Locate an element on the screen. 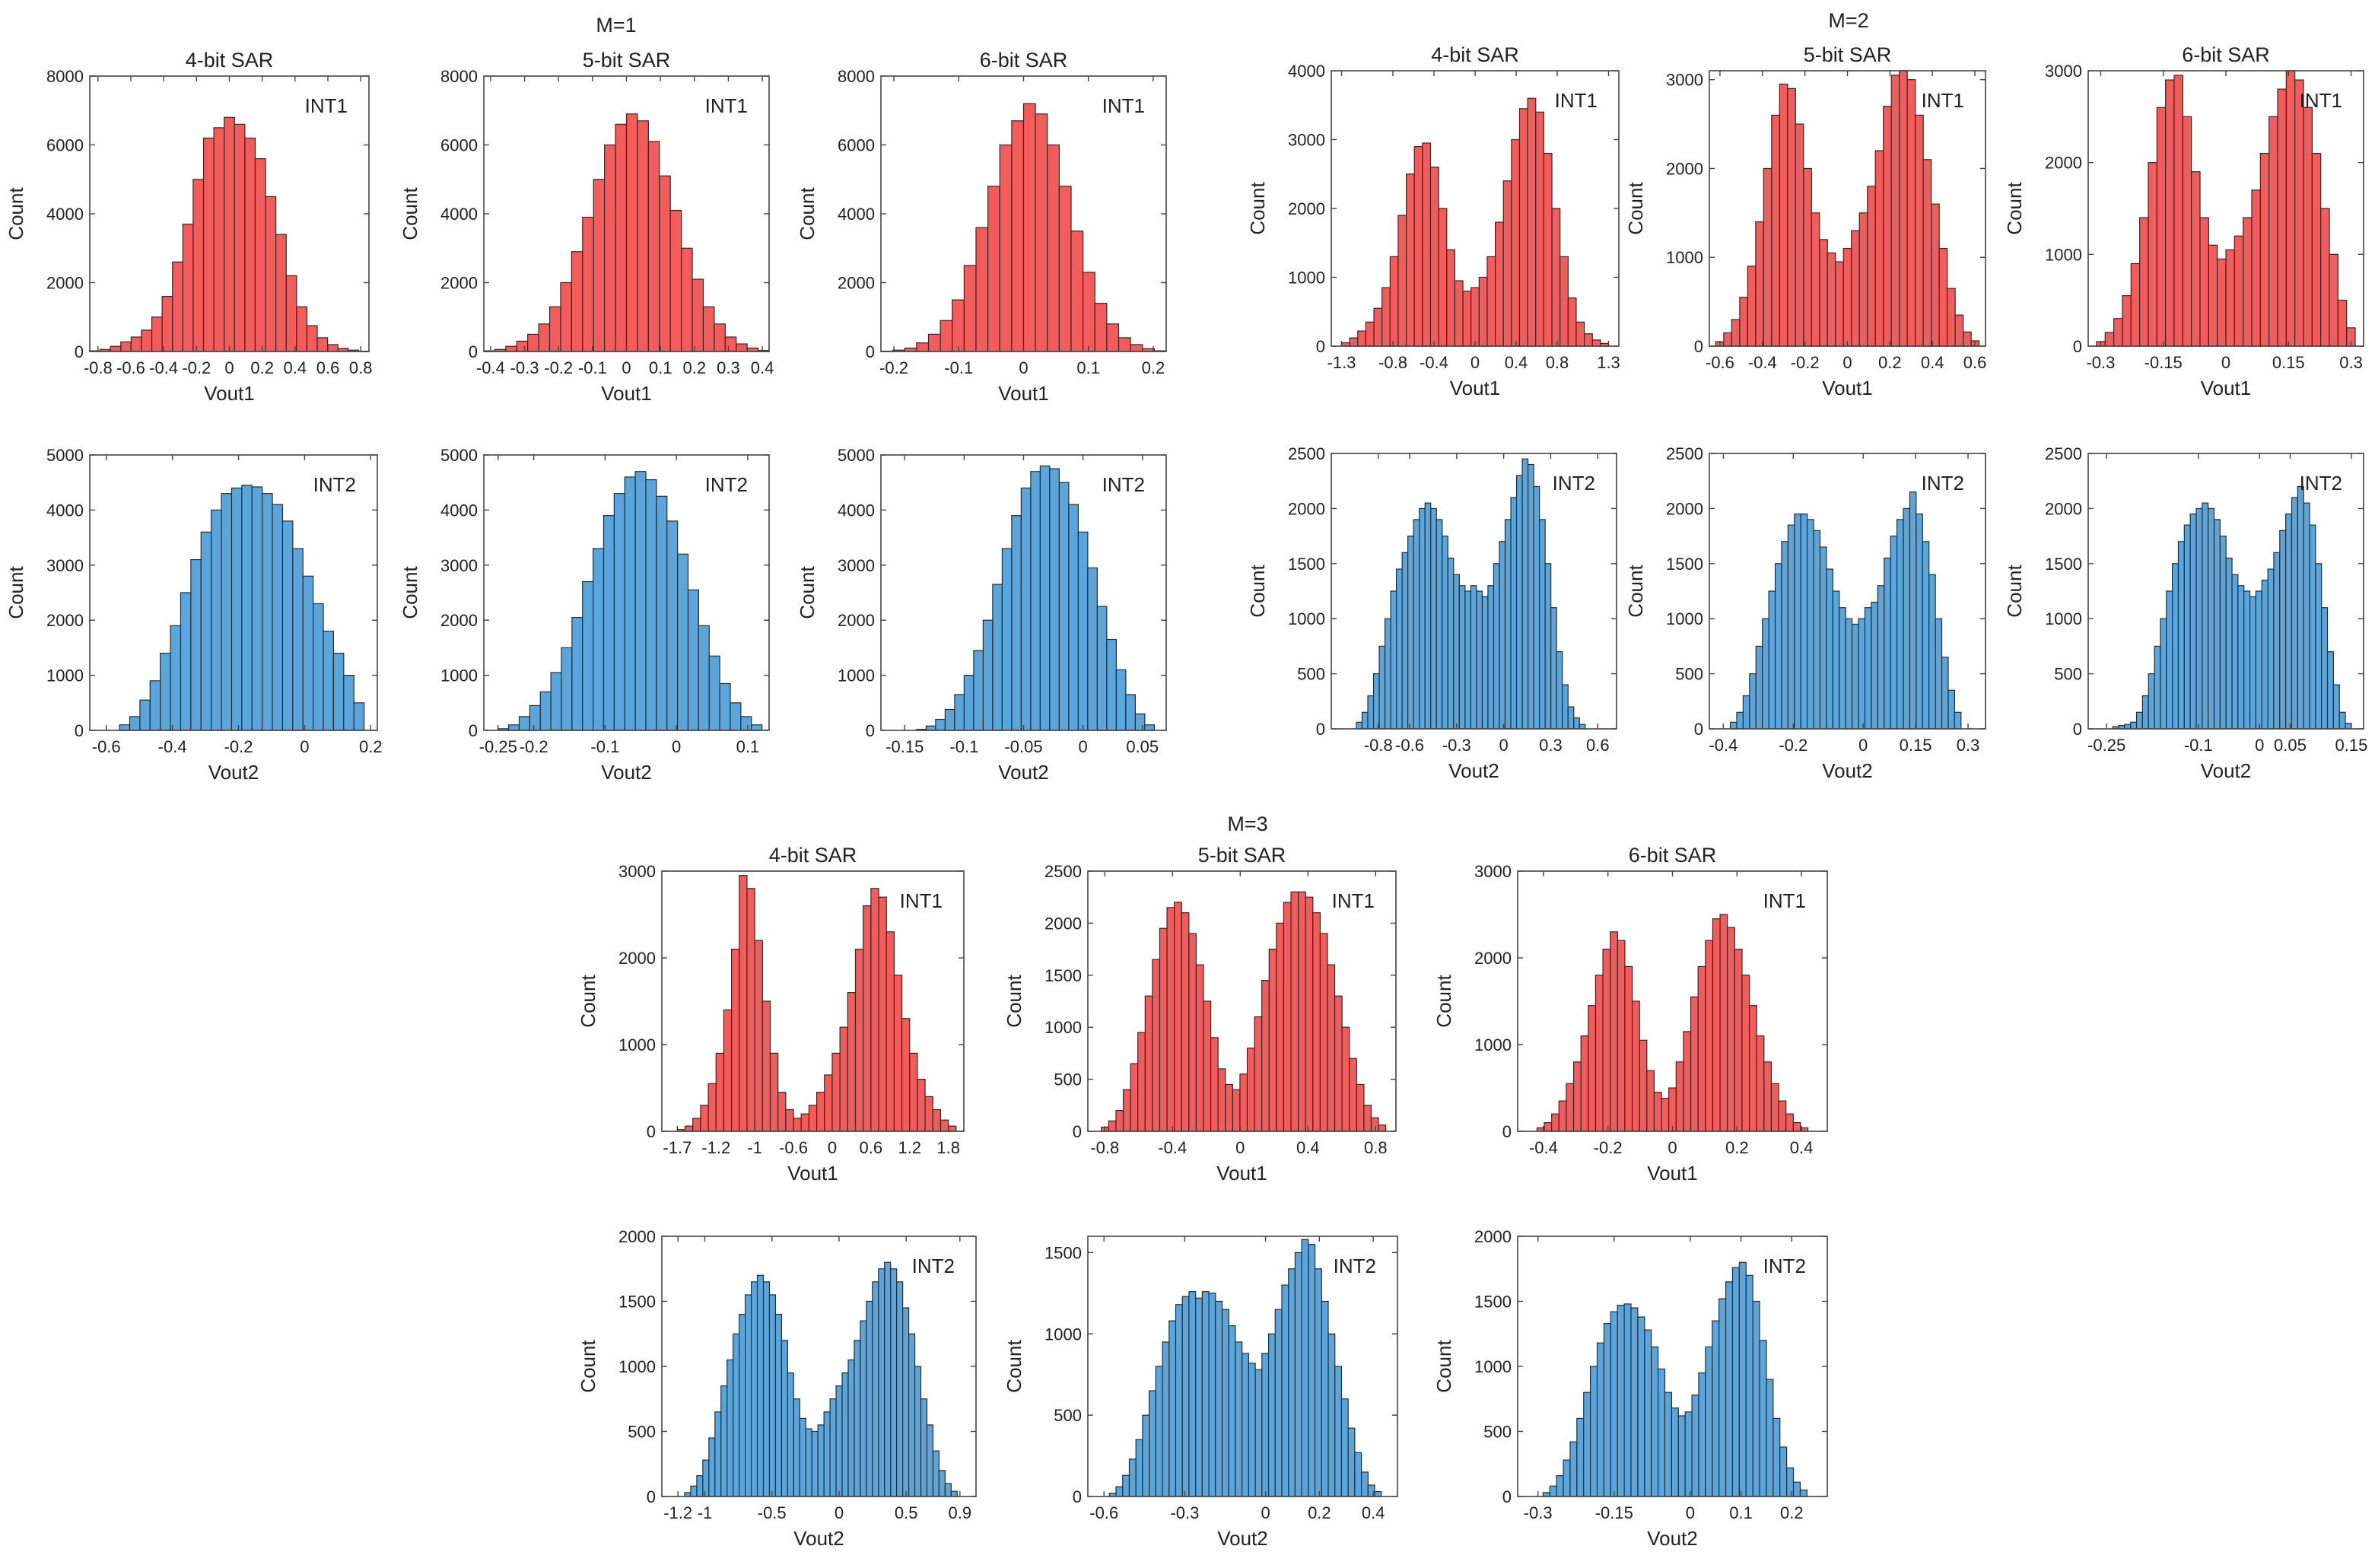  x-tick-label: -0.15 is located at coordinates (1614, 1512).